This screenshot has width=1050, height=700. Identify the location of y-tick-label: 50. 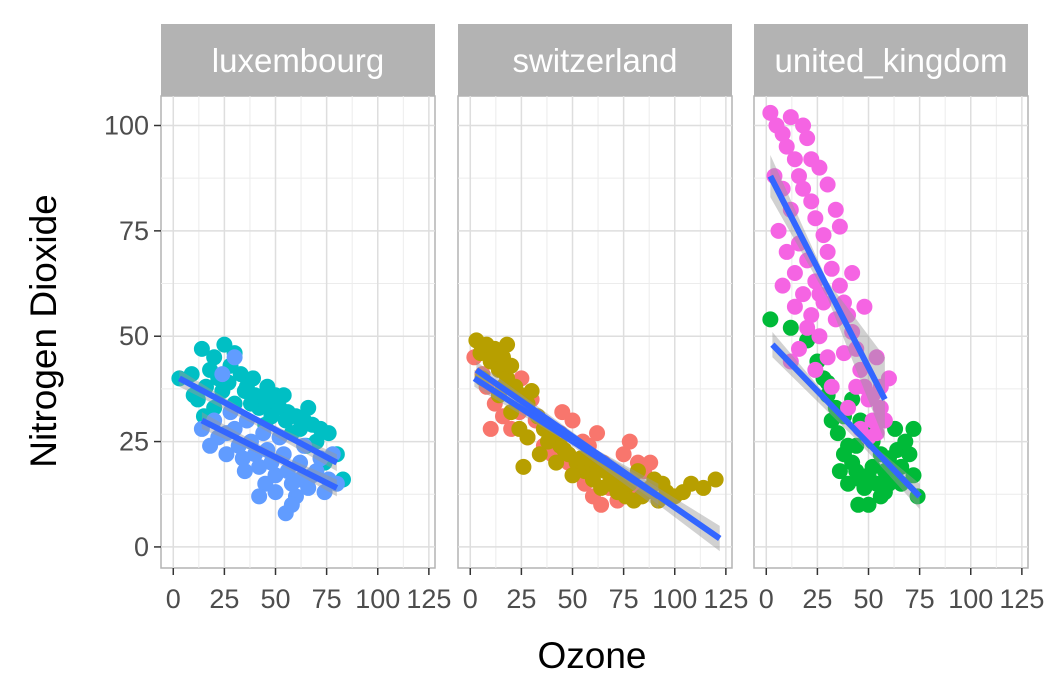
(134, 336).